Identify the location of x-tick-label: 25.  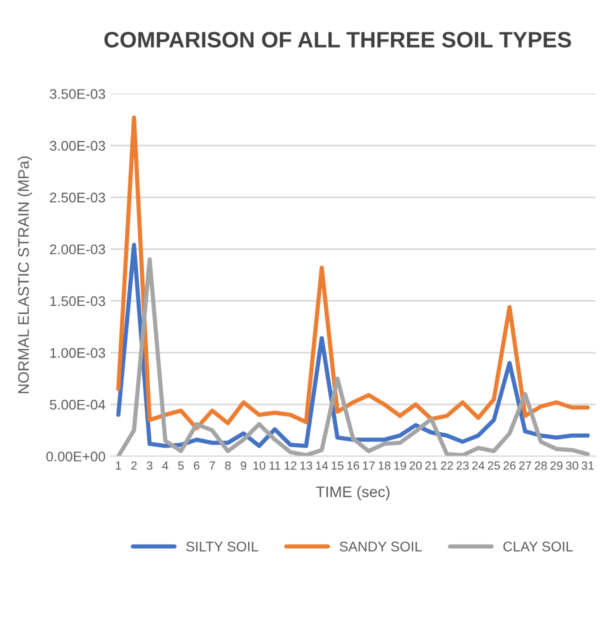
(494, 465).